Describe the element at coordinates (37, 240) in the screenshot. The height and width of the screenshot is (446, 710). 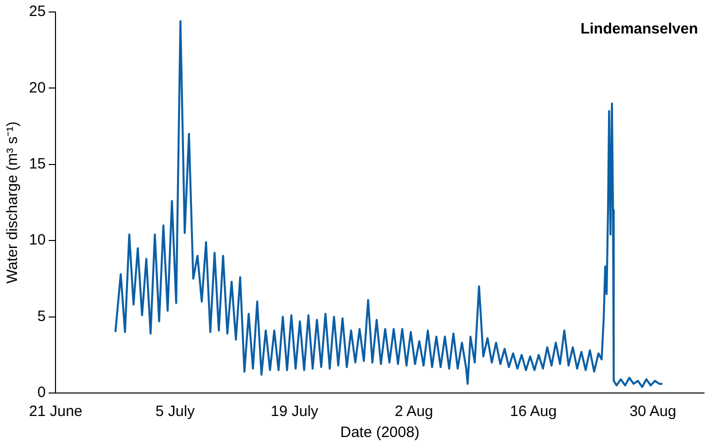
I see `y-tick-label: 10` at that location.